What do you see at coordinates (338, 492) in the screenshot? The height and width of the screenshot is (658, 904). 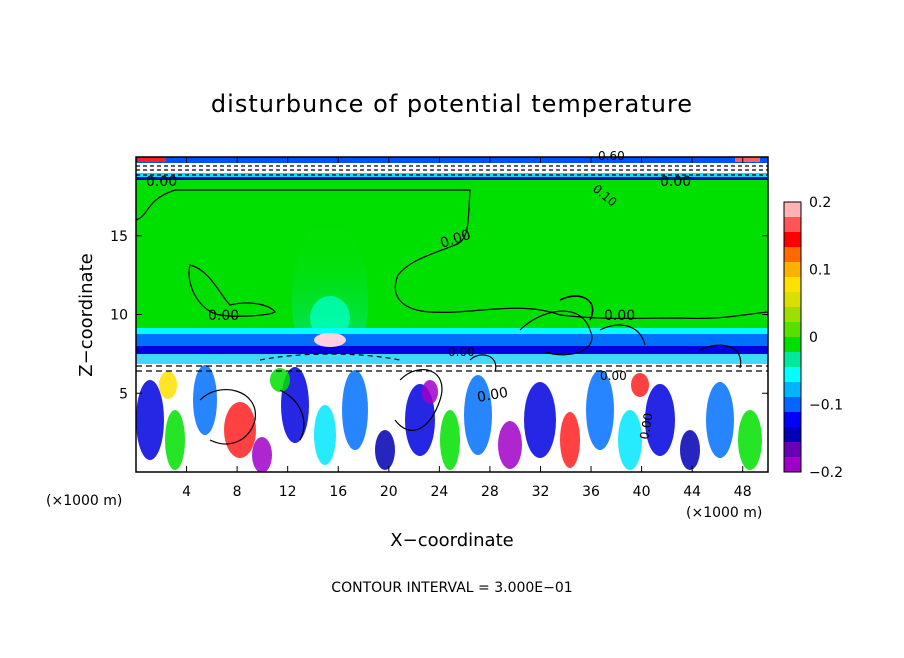 I see `x-tick-label: 16` at bounding box center [338, 492].